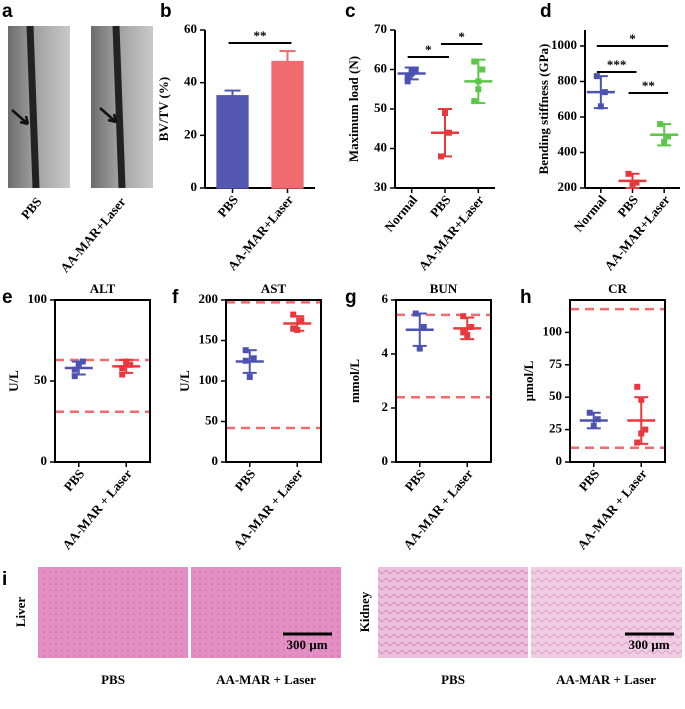 This screenshot has width=685, height=709. What do you see at coordinates (453, 679) in the screenshot?
I see `group-label: PBS` at bounding box center [453, 679].